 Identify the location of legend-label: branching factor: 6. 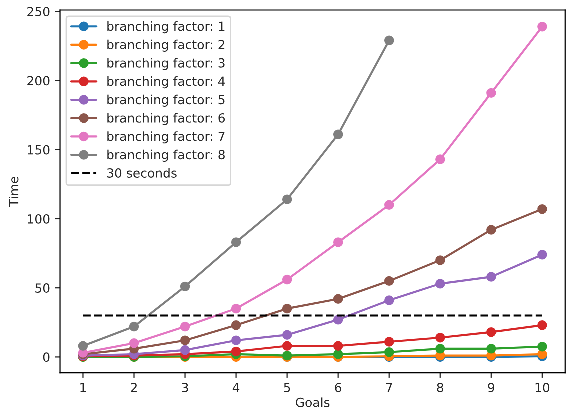
(167, 119).